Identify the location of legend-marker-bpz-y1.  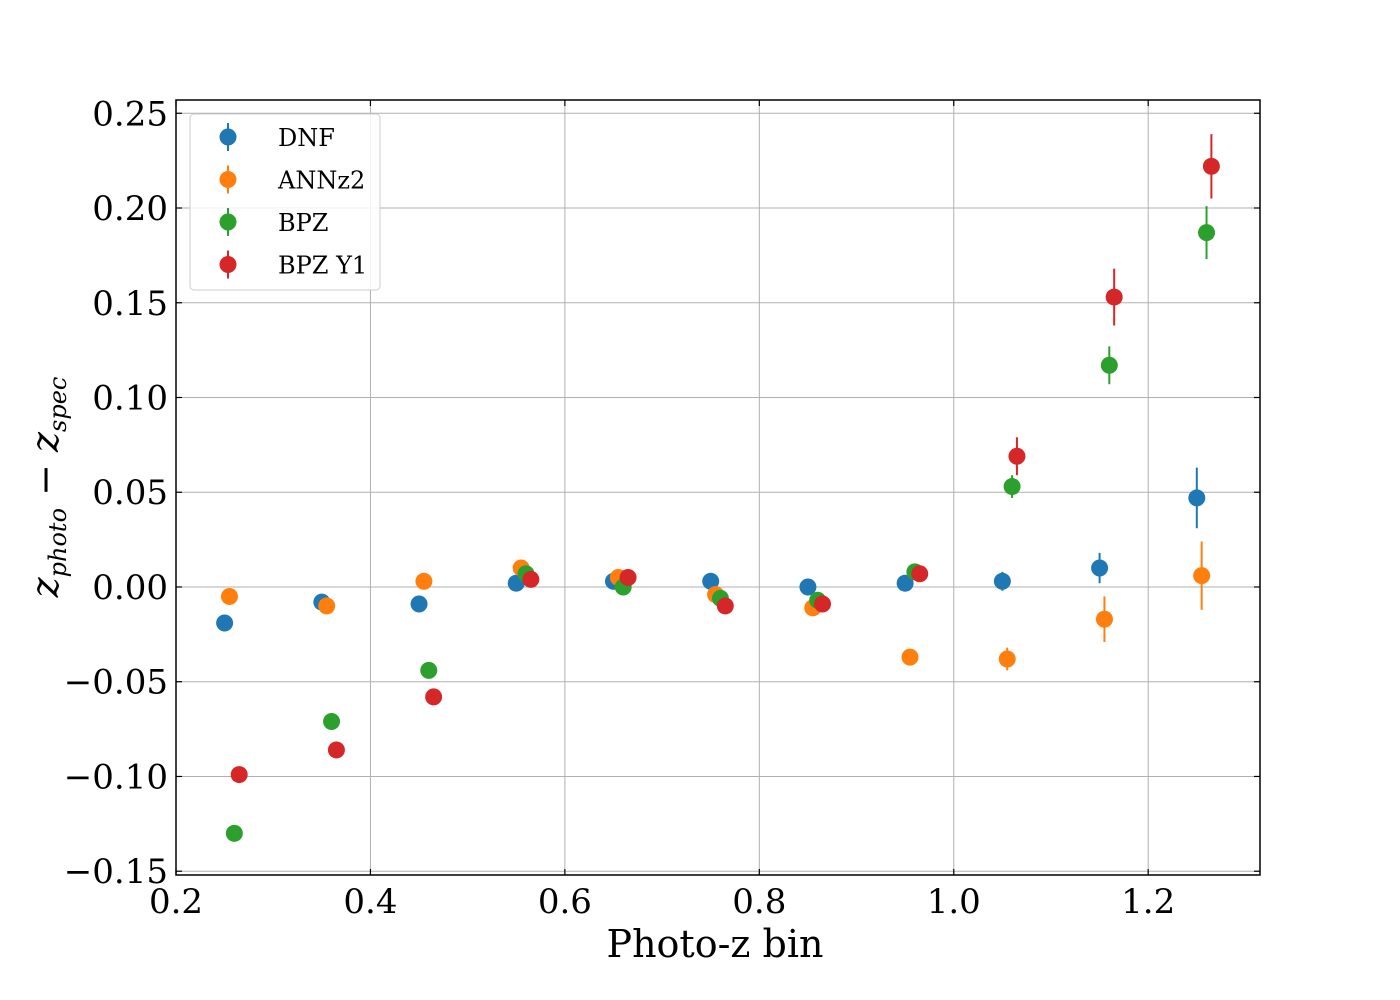
(228, 264).